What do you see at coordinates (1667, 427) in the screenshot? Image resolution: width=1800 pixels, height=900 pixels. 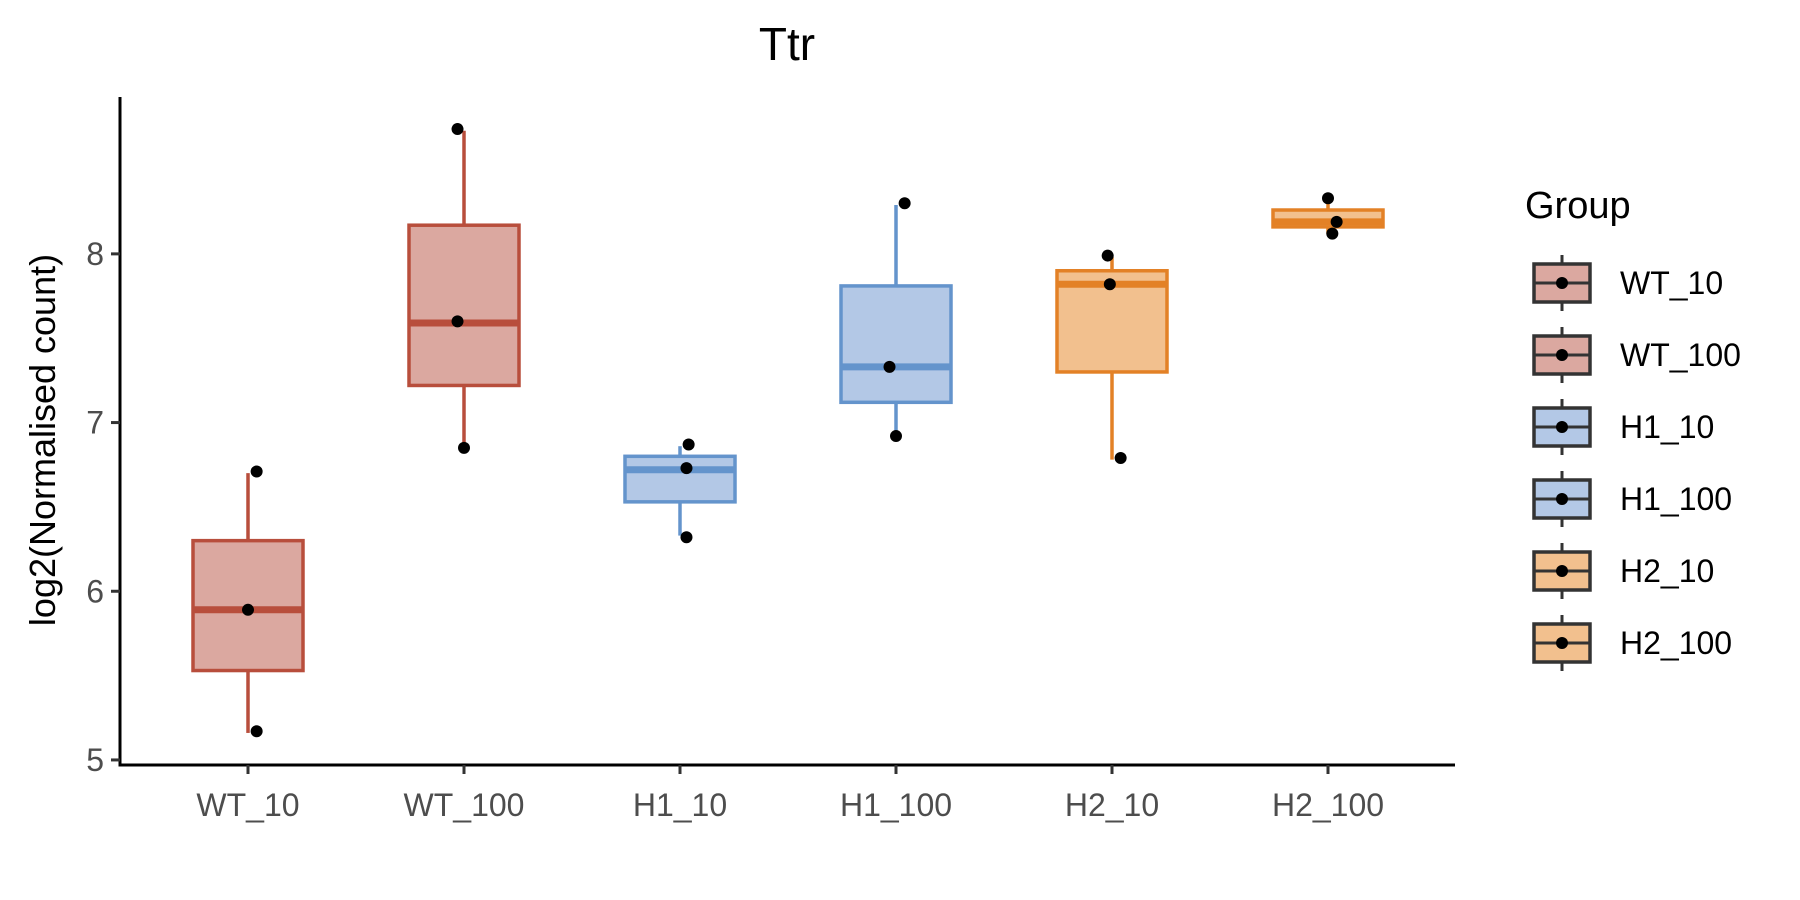 I see `legend-item-label: H1_10` at bounding box center [1667, 427].